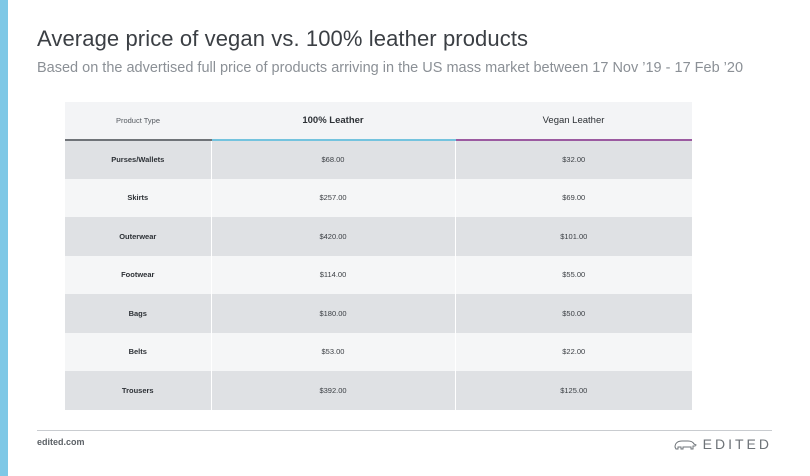  What do you see at coordinates (4, 238) in the screenshot?
I see `accent-bar` at bounding box center [4, 238].